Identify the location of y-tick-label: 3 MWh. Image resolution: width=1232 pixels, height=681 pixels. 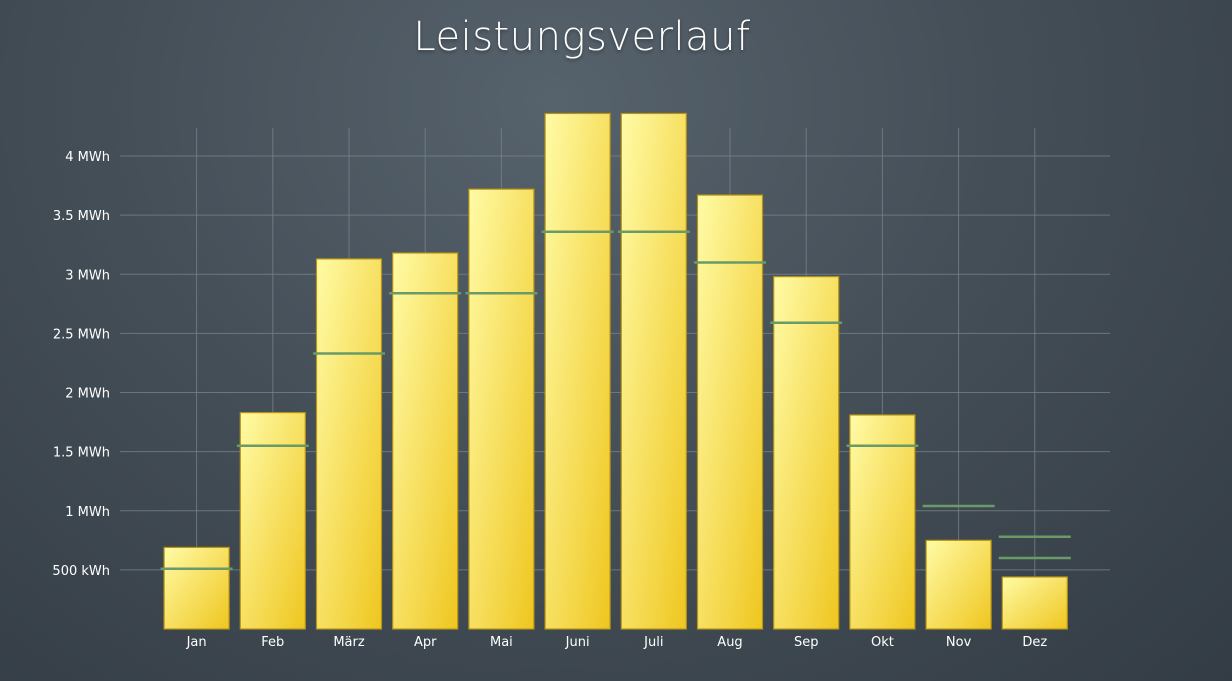
(87, 275).